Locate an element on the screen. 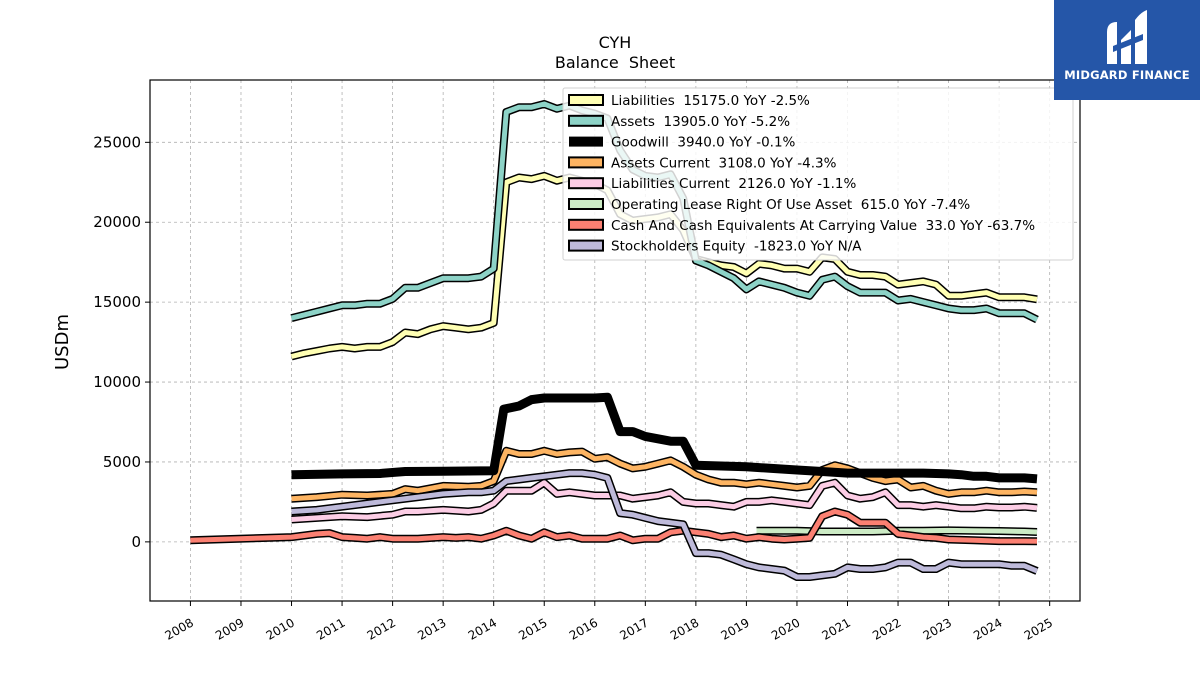 This screenshot has width=1200, height=675. y-axis-label: USDm is located at coordinates (62, 342).